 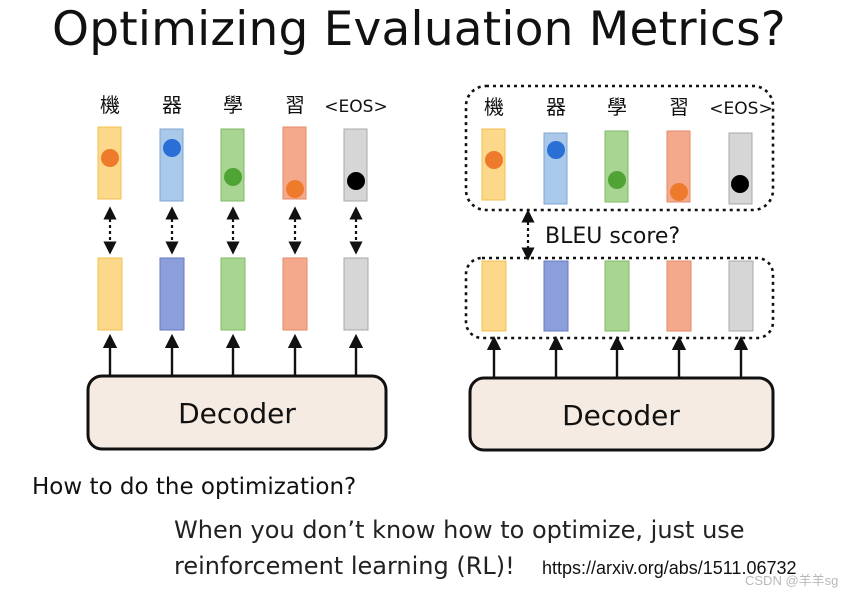 I want to click on left-token-label-1: 機, so click(x=110, y=105).